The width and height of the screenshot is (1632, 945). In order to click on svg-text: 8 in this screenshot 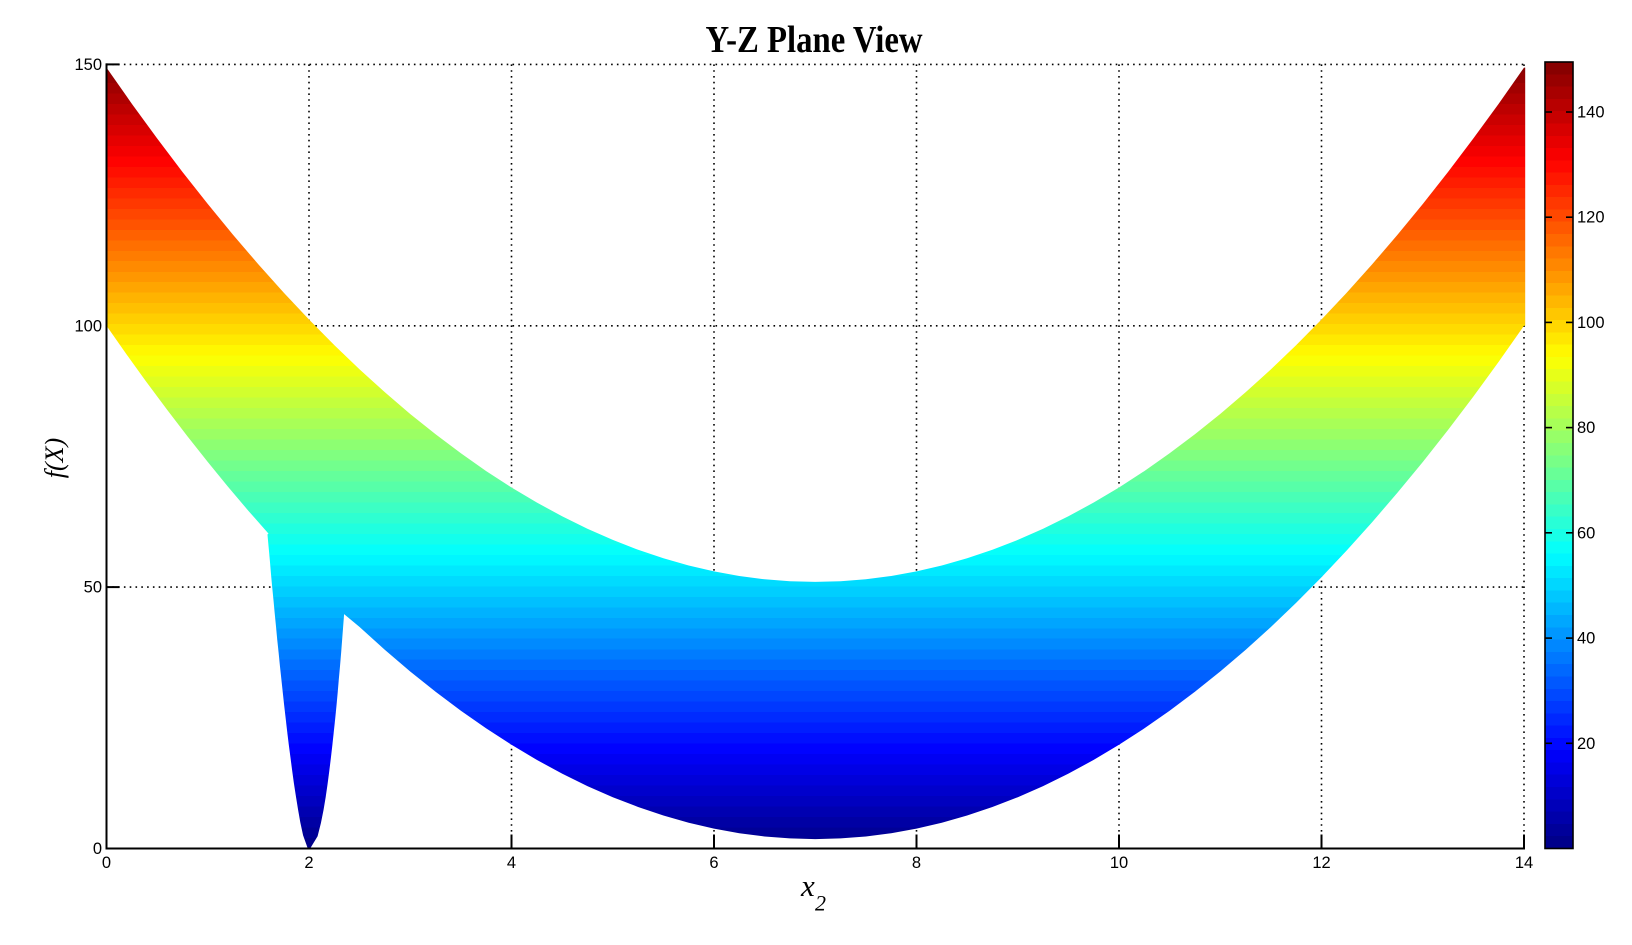, I will do `click(916, 863)`.